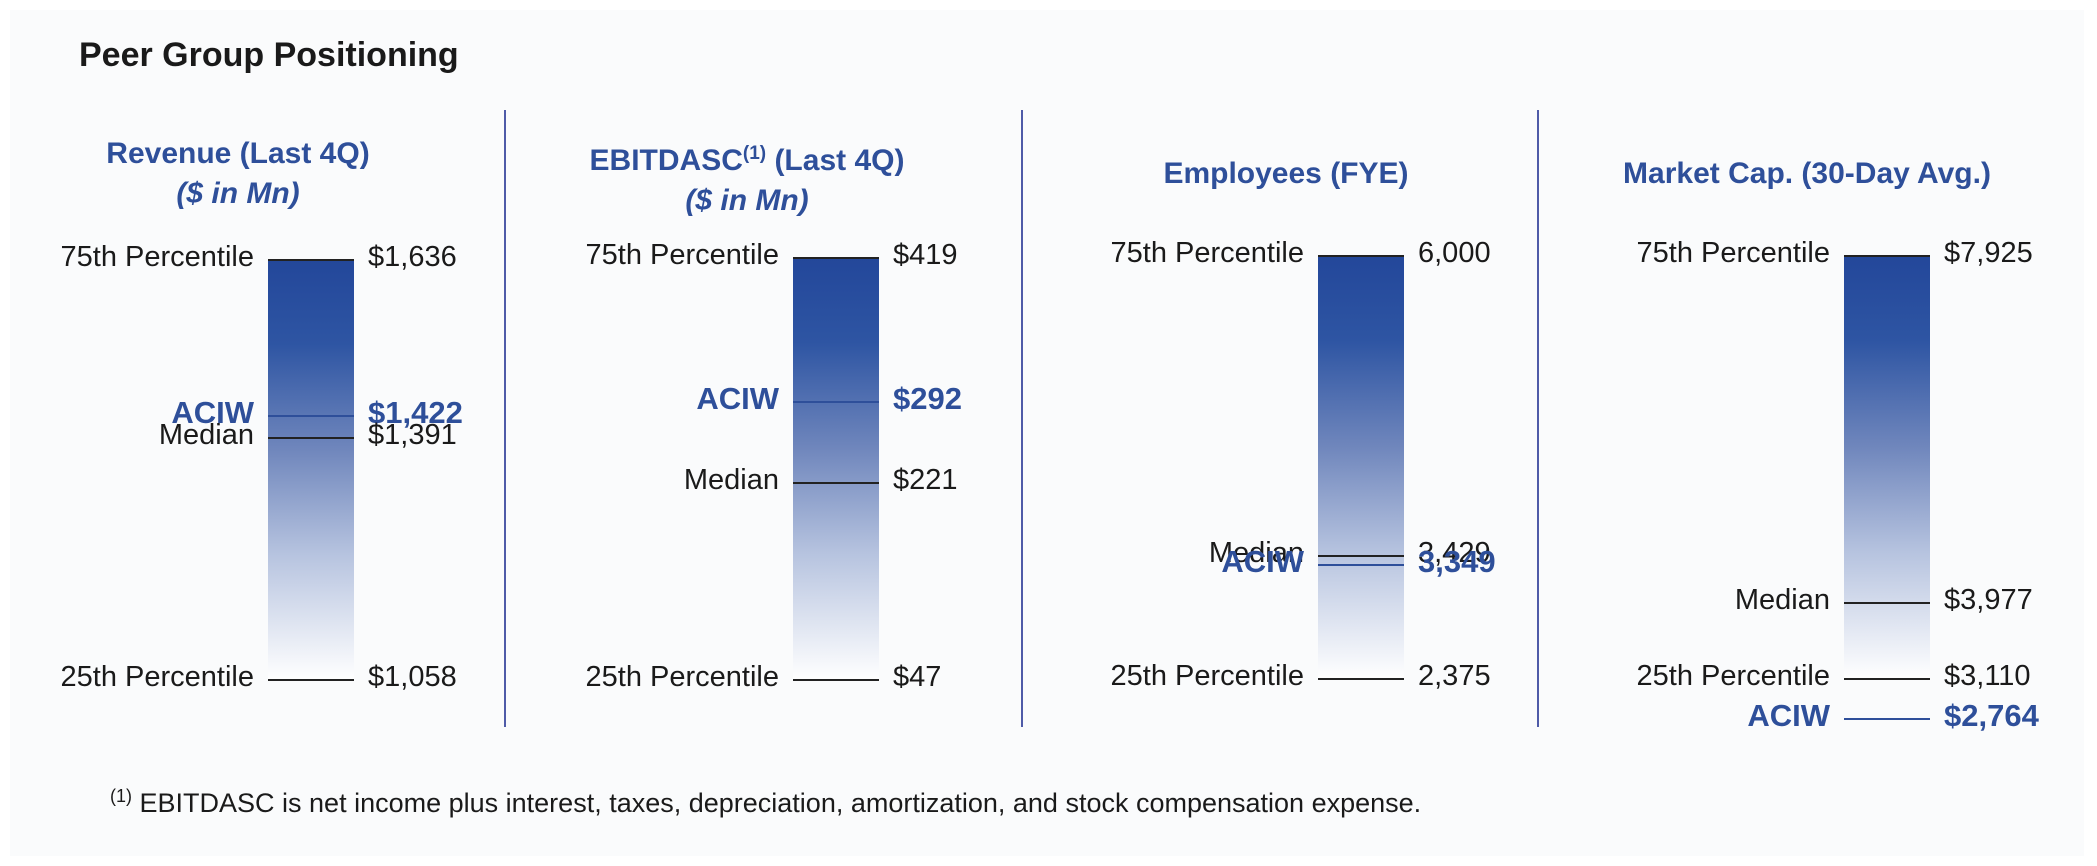  What do you see at coordinates (1988, 600) in the screenshot?
I see `marker-value-median: $3,977` at bounding box center [1988, 600].